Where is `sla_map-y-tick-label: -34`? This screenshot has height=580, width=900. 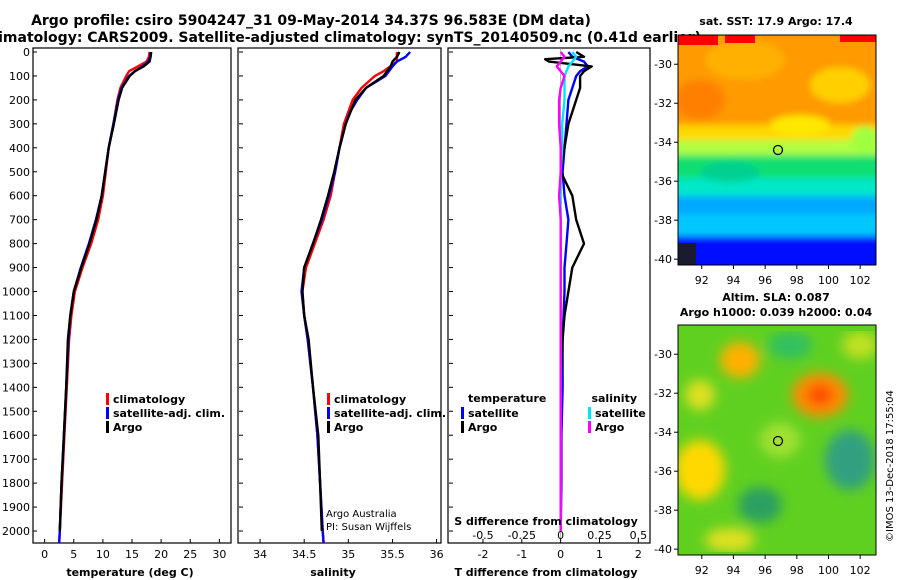 sla_map-y-tick-label: -34 is located at coordinates (663, 432).